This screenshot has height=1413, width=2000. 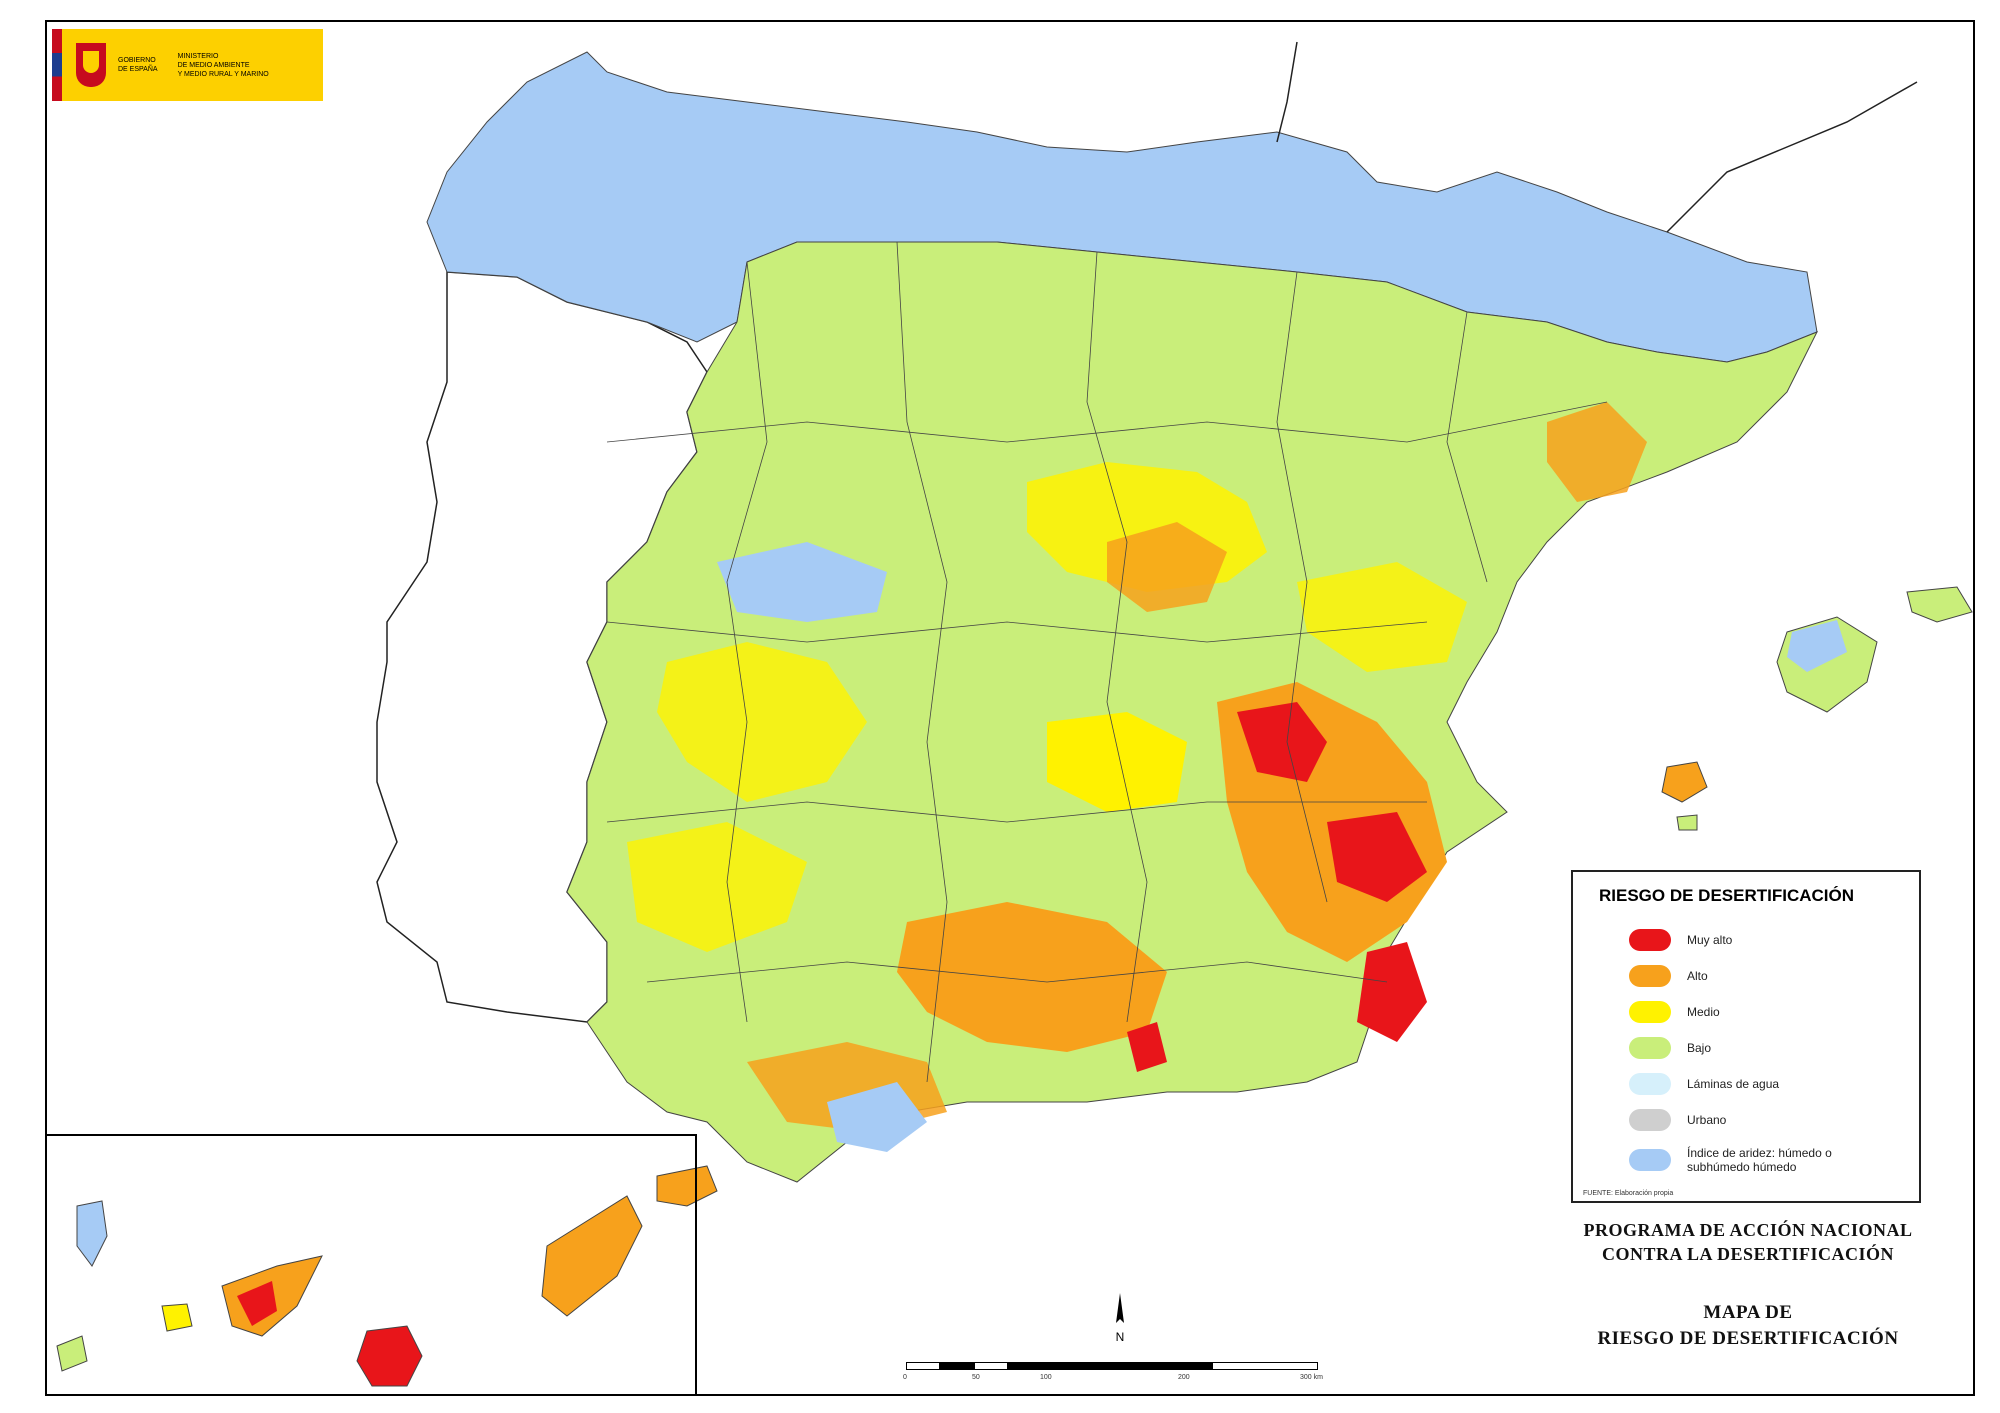 What do you see at coordinates (1939, 604) in the screenshot?
I see `island-menorca` at bounding box center [1939, 604].